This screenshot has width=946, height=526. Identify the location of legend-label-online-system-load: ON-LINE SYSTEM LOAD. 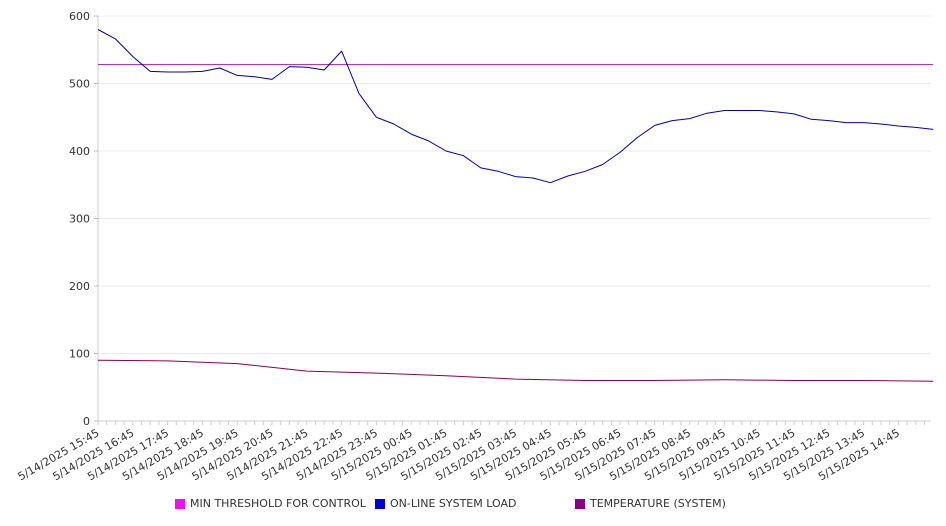
(453, 503).